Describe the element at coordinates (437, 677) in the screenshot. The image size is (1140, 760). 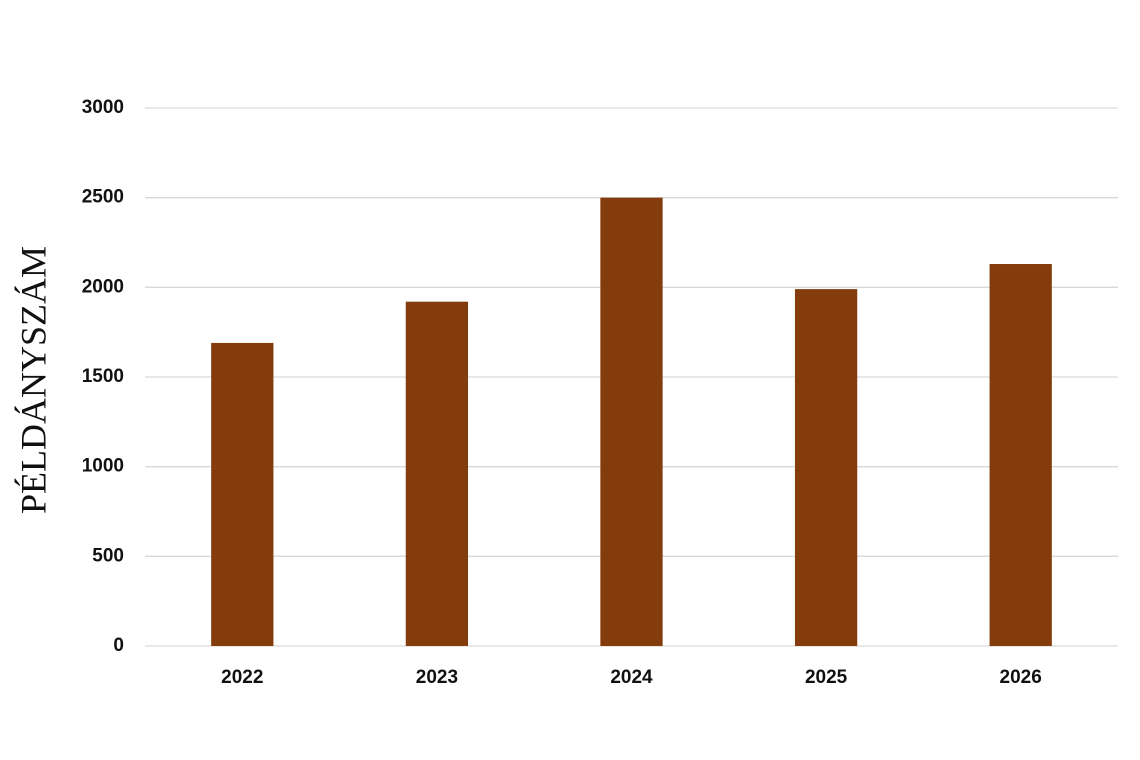
I see `x-tick-label: 2023` at that location.